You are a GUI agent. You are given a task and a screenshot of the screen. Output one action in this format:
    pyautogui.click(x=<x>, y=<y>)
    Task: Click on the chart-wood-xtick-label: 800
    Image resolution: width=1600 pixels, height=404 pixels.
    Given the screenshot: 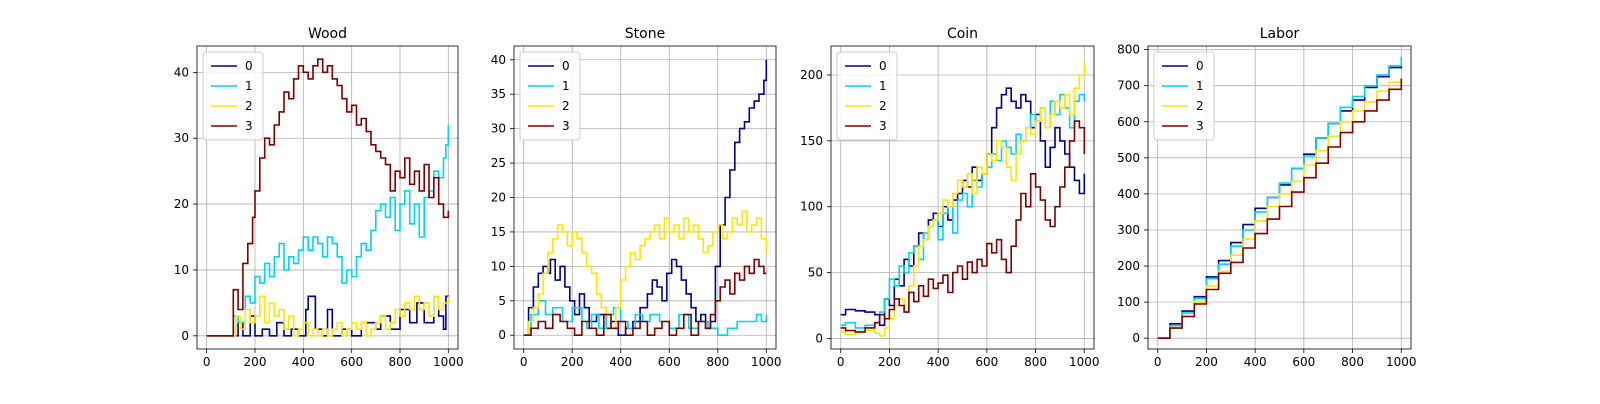 What is the action you would take?
    pyautogui.click(x=400, y=362)
    